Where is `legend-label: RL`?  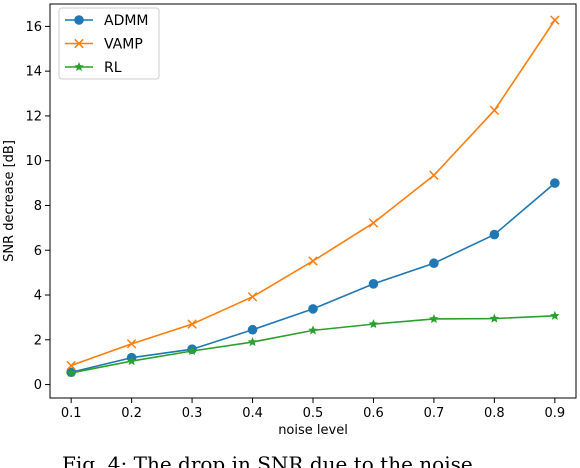
legend-label: RL is located at coordinates (113, 68).